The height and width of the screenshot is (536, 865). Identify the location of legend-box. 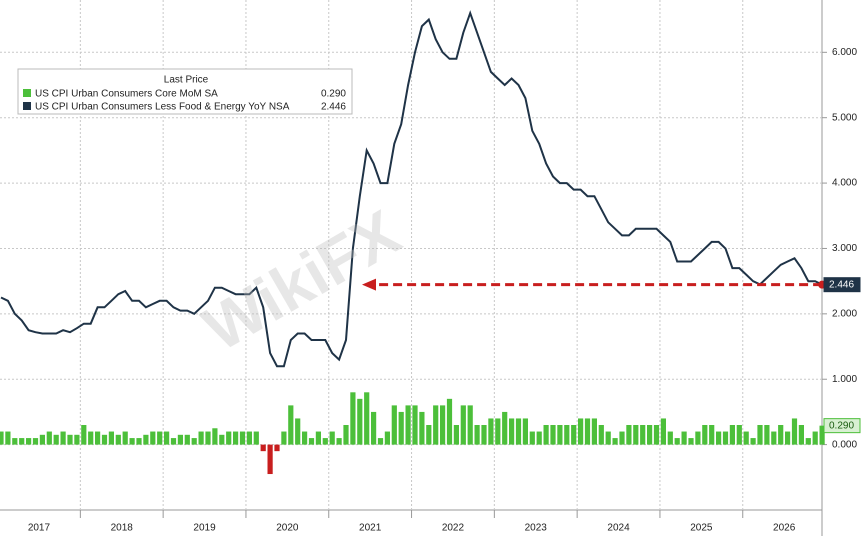
(185, 91).